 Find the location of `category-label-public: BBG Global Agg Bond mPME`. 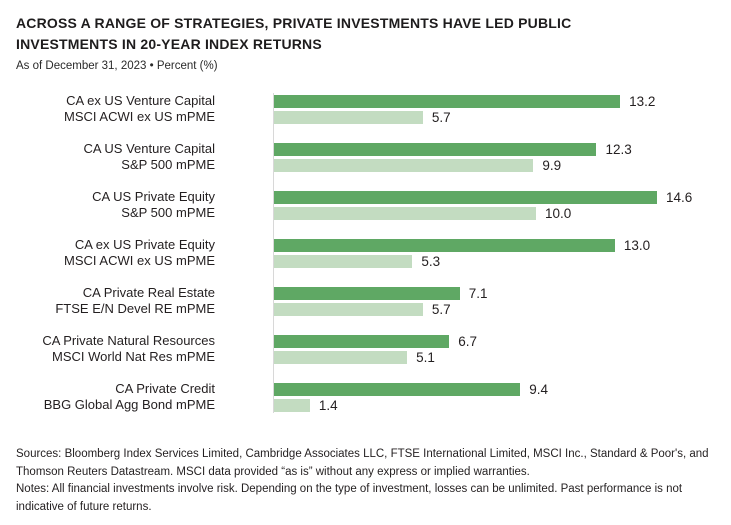

category-label-public: BBG Global Agg Bond mPME is located at coordinates (129, 404).